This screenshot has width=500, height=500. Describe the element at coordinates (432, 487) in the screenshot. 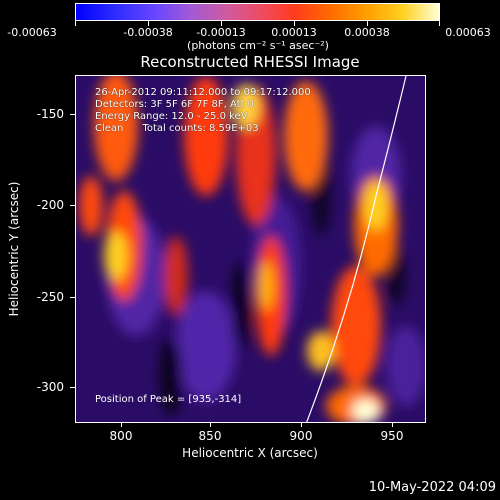

I see `datestamp: 10-May-2022 04:09` at that location.